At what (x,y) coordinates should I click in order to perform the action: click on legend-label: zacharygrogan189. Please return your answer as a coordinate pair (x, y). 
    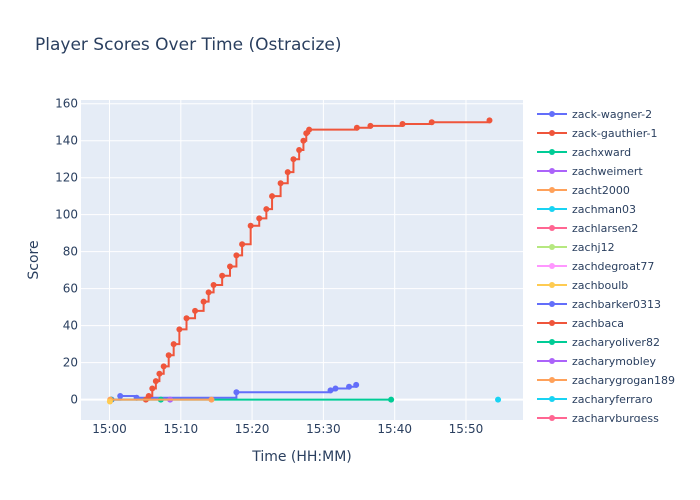
    Looking at the image, I should click on (623, 380).